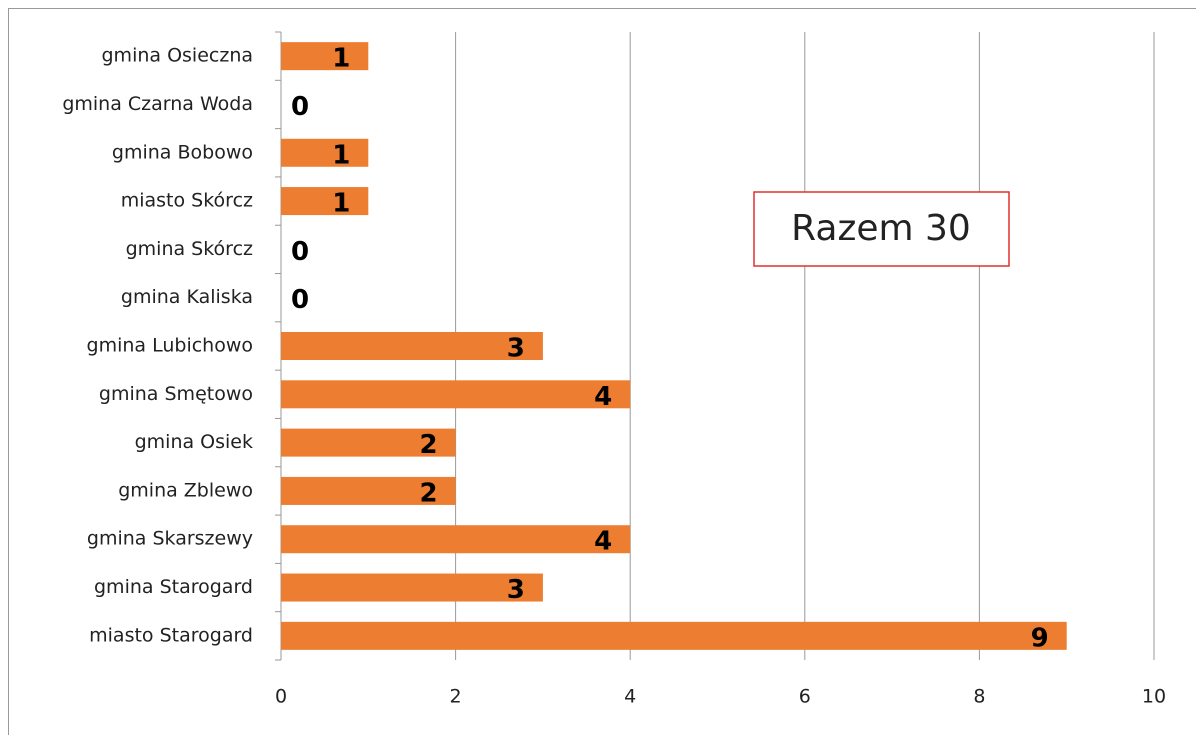 This screenshot has width=1196, height=735. I want to click on y-tick-label: gmina Kaliska, so click(187, 297).